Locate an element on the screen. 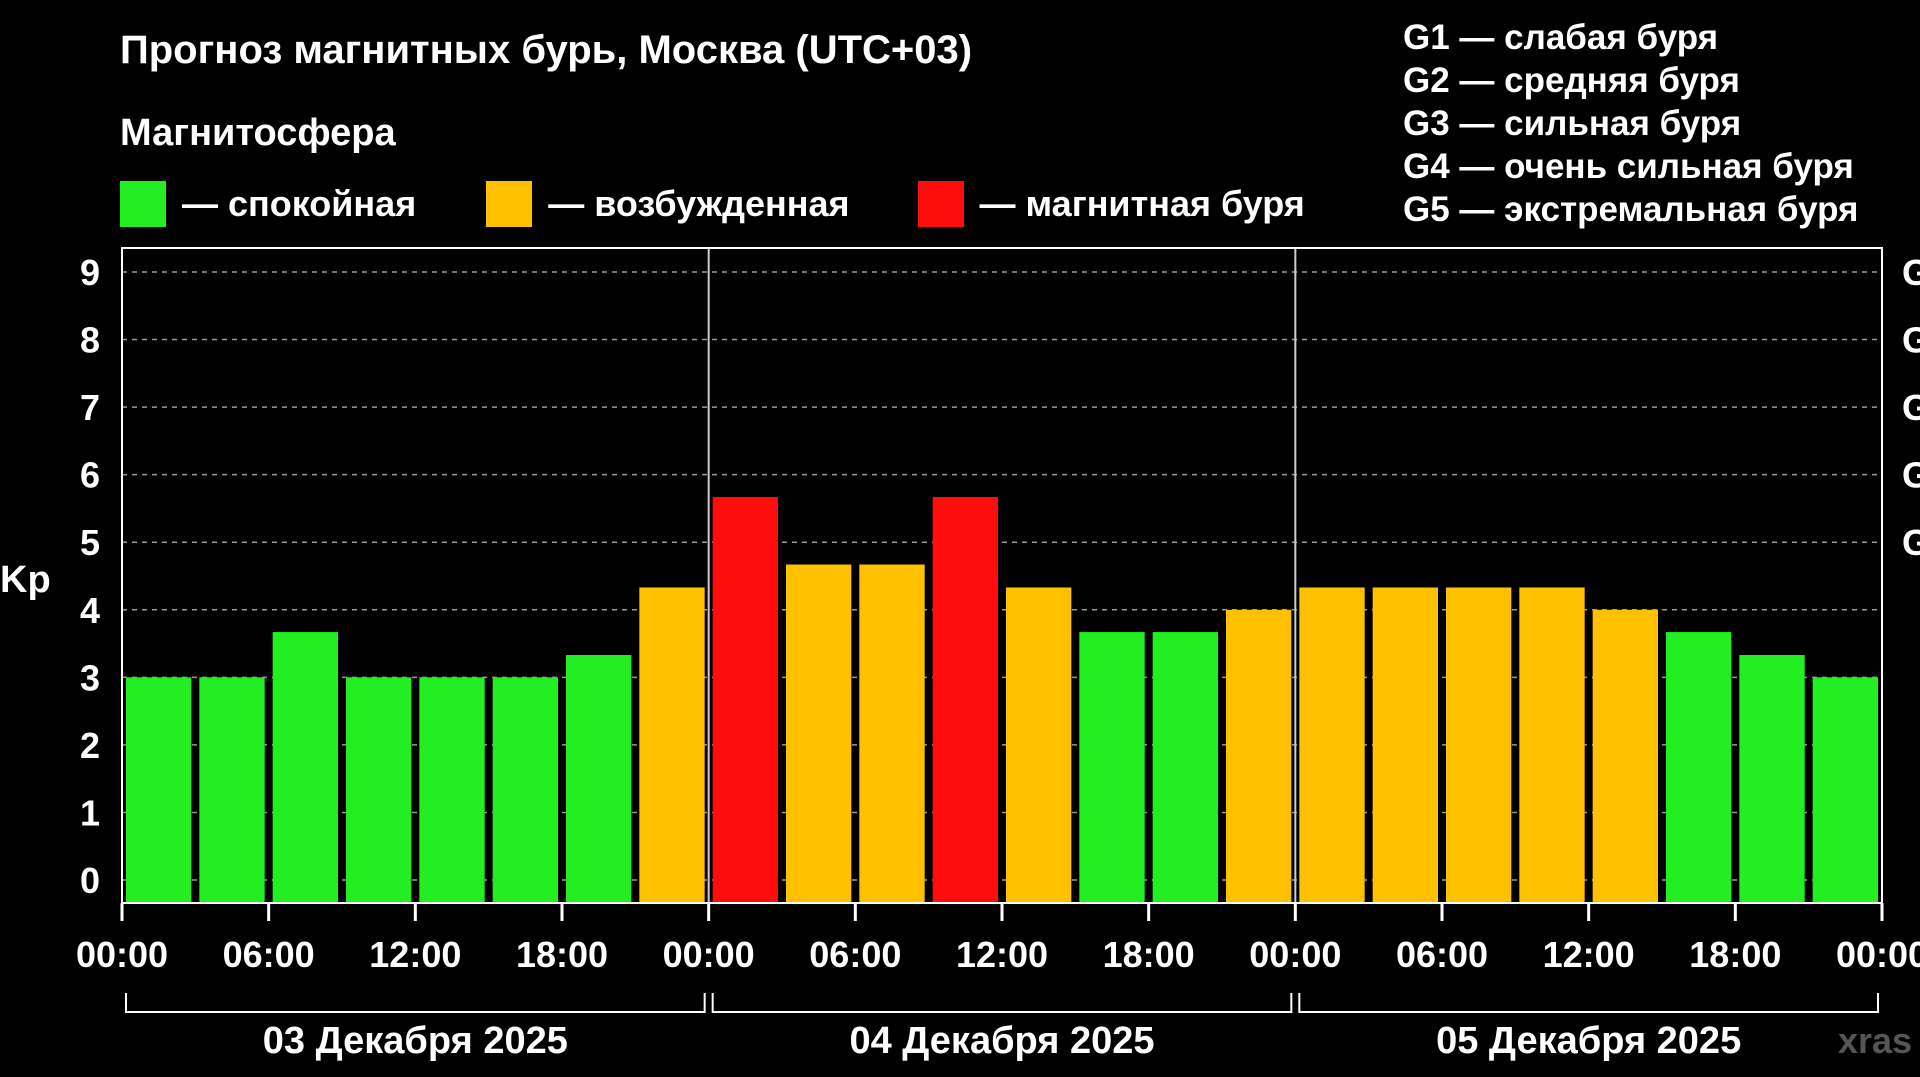 This screenshot has width=1920, height=1077. legend-swatch-quiet is located at coordinates (143, 204).